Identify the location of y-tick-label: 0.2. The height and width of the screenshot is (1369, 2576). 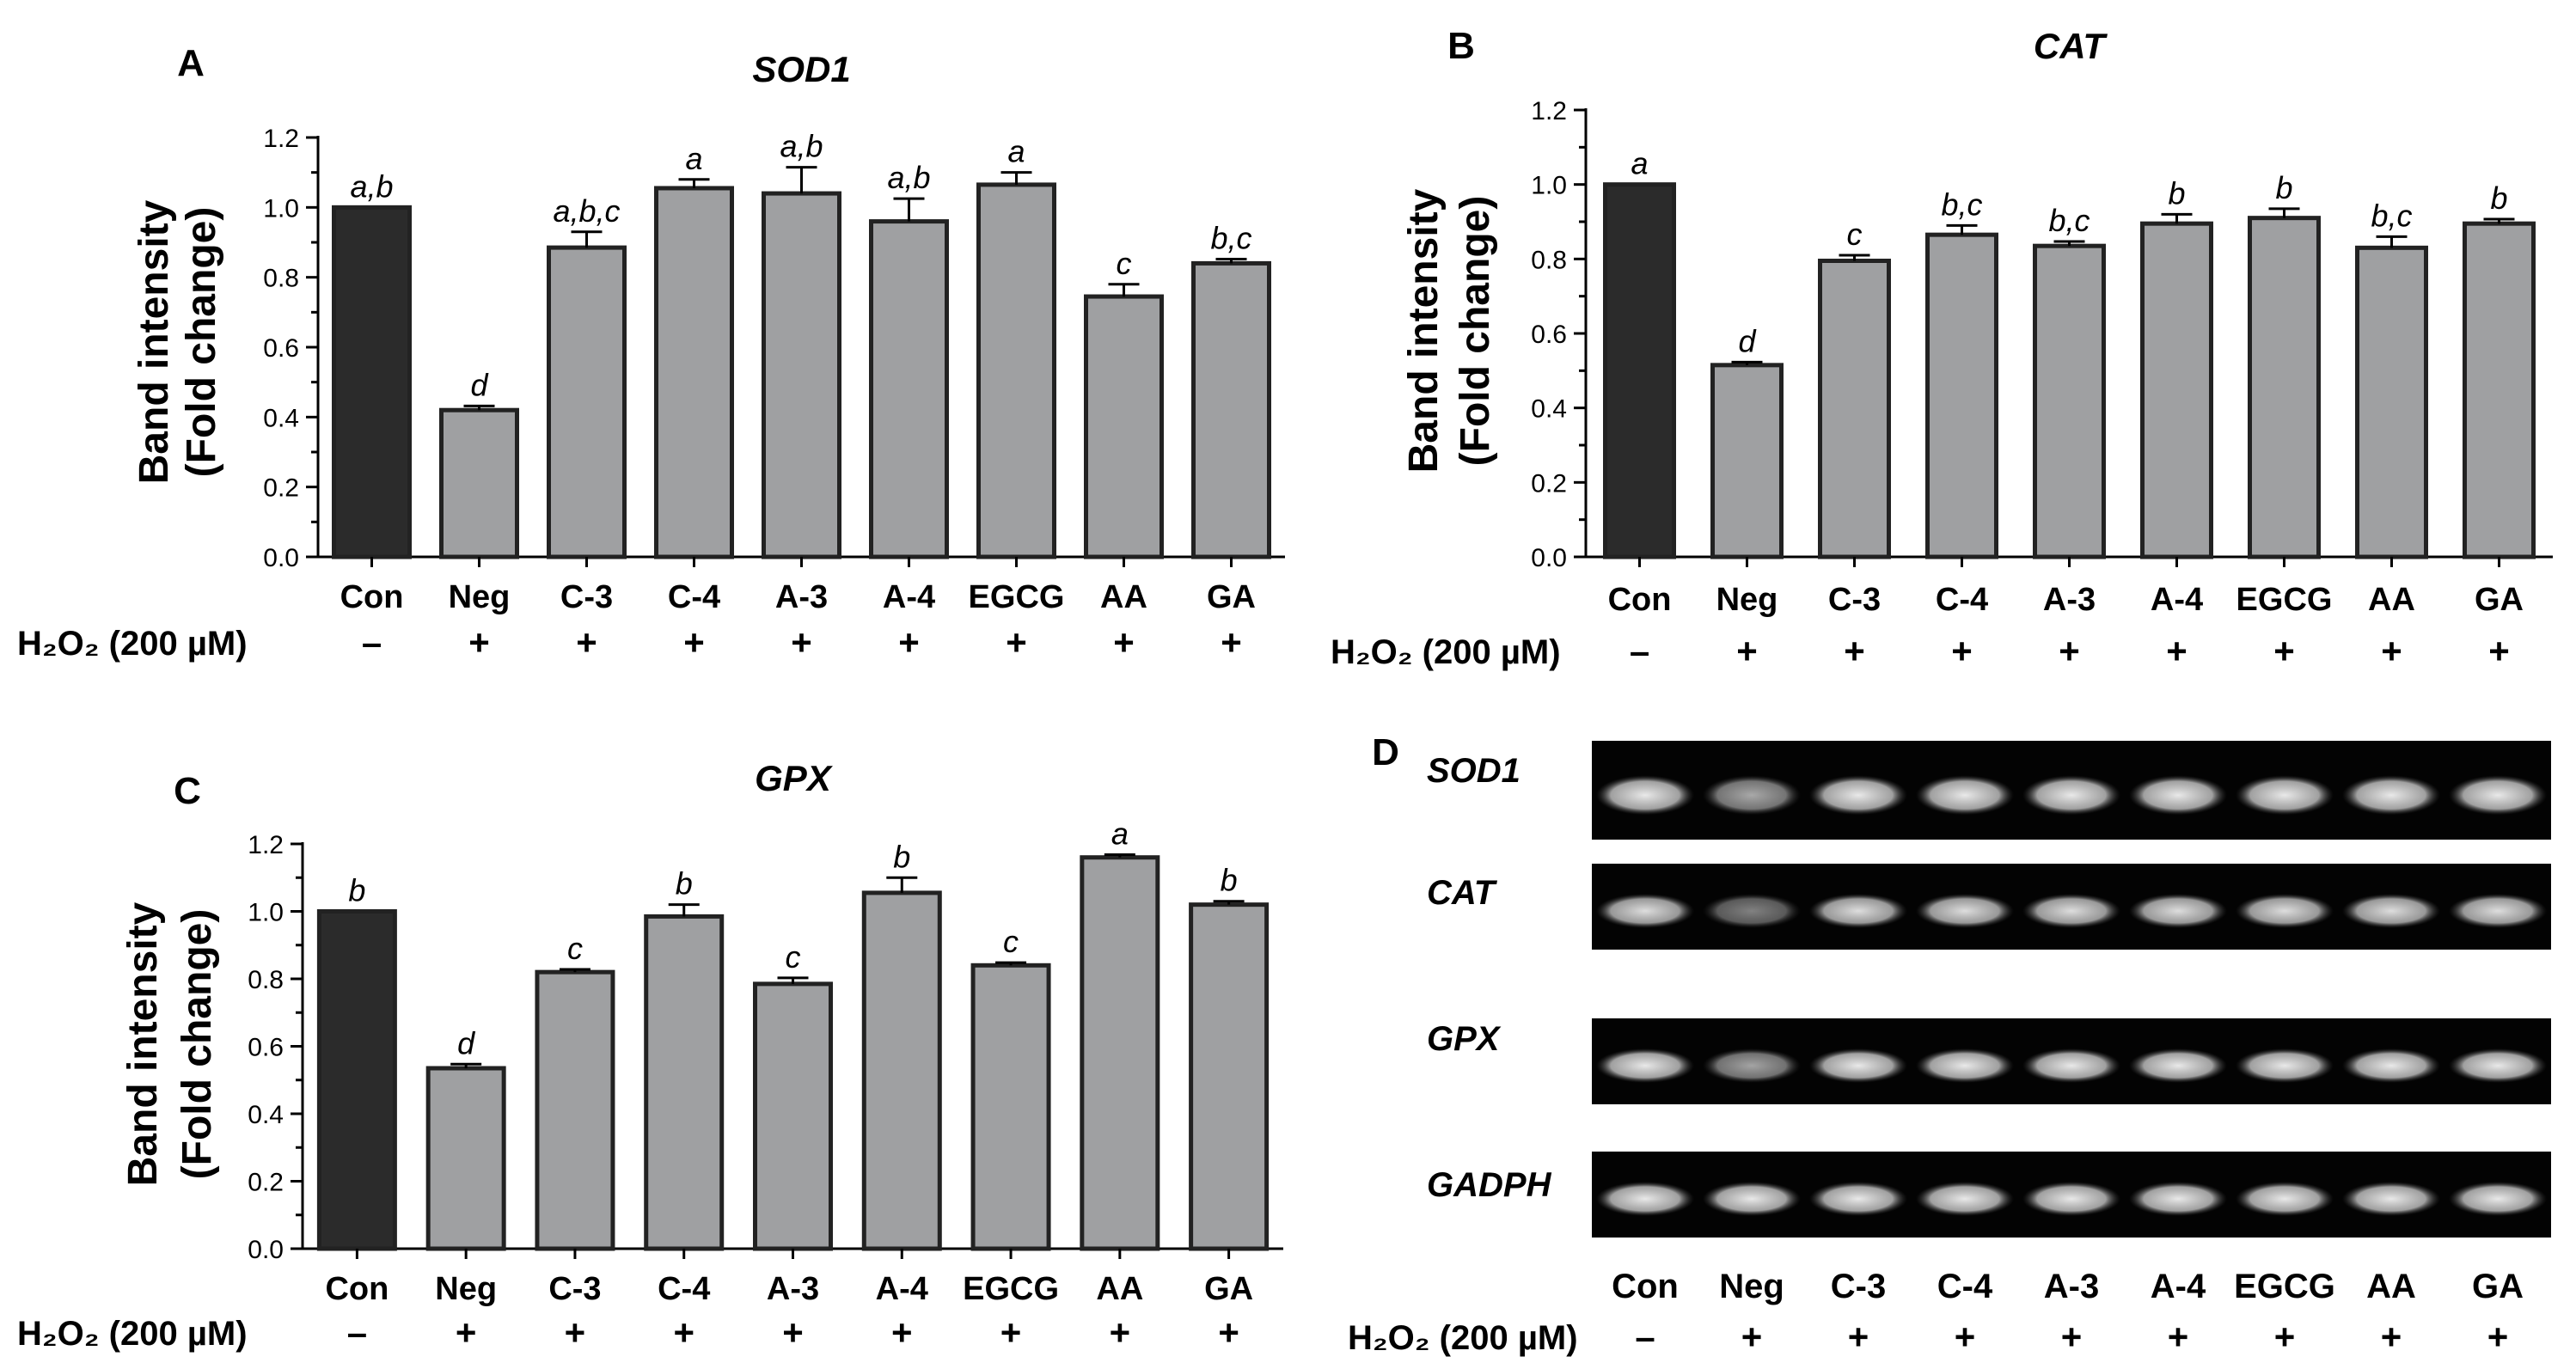
(266, 1183).